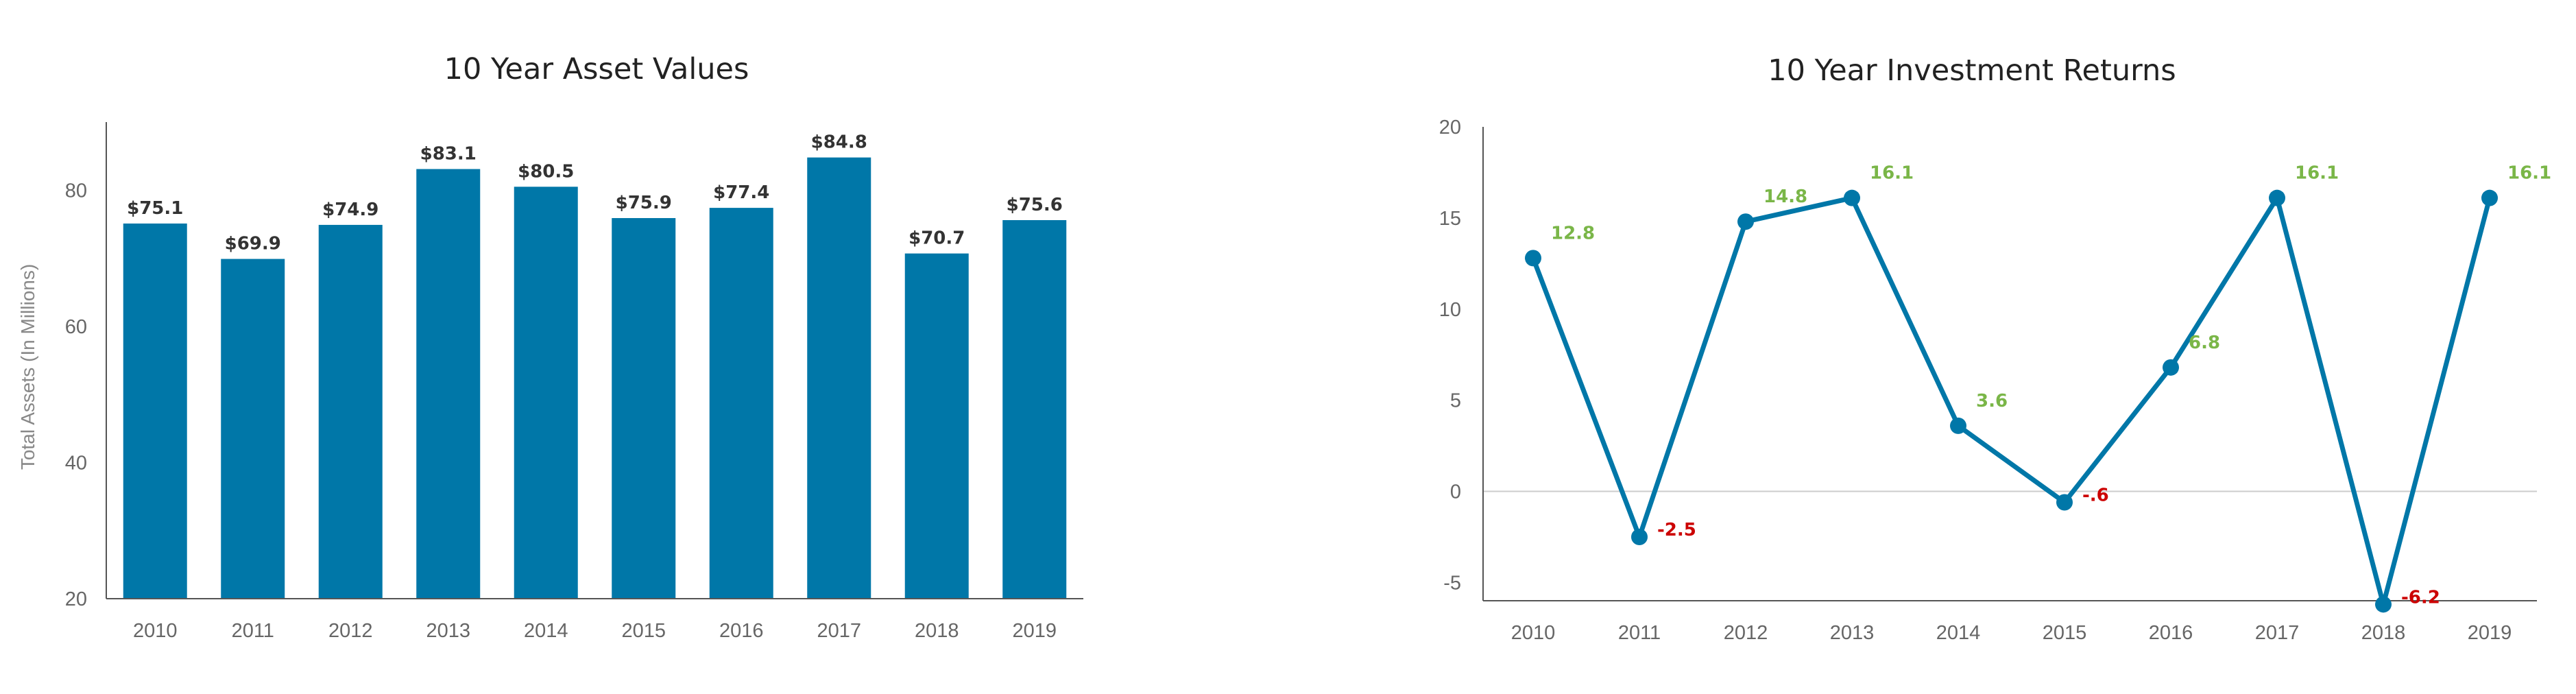 The width and height of the screenshot is (2576, 694). Describe the element at coordinates (1573, 233) in the screenshot. I see `line-data-label: 12.8` at that location.